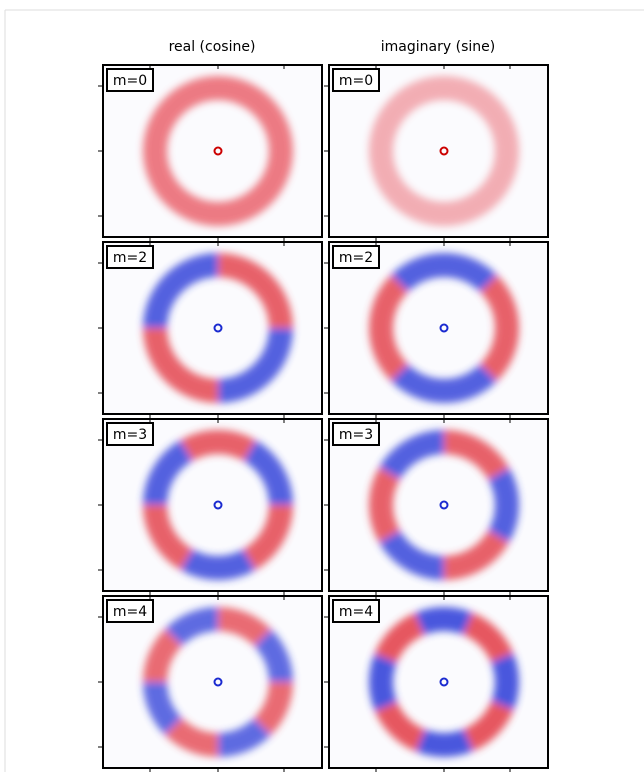 This screenshot has height=772, width=644. What do you see at coordinates (212, 47) in the screenshot?
I see `column-title: real (cosine)` at bounding box center [212, 47].